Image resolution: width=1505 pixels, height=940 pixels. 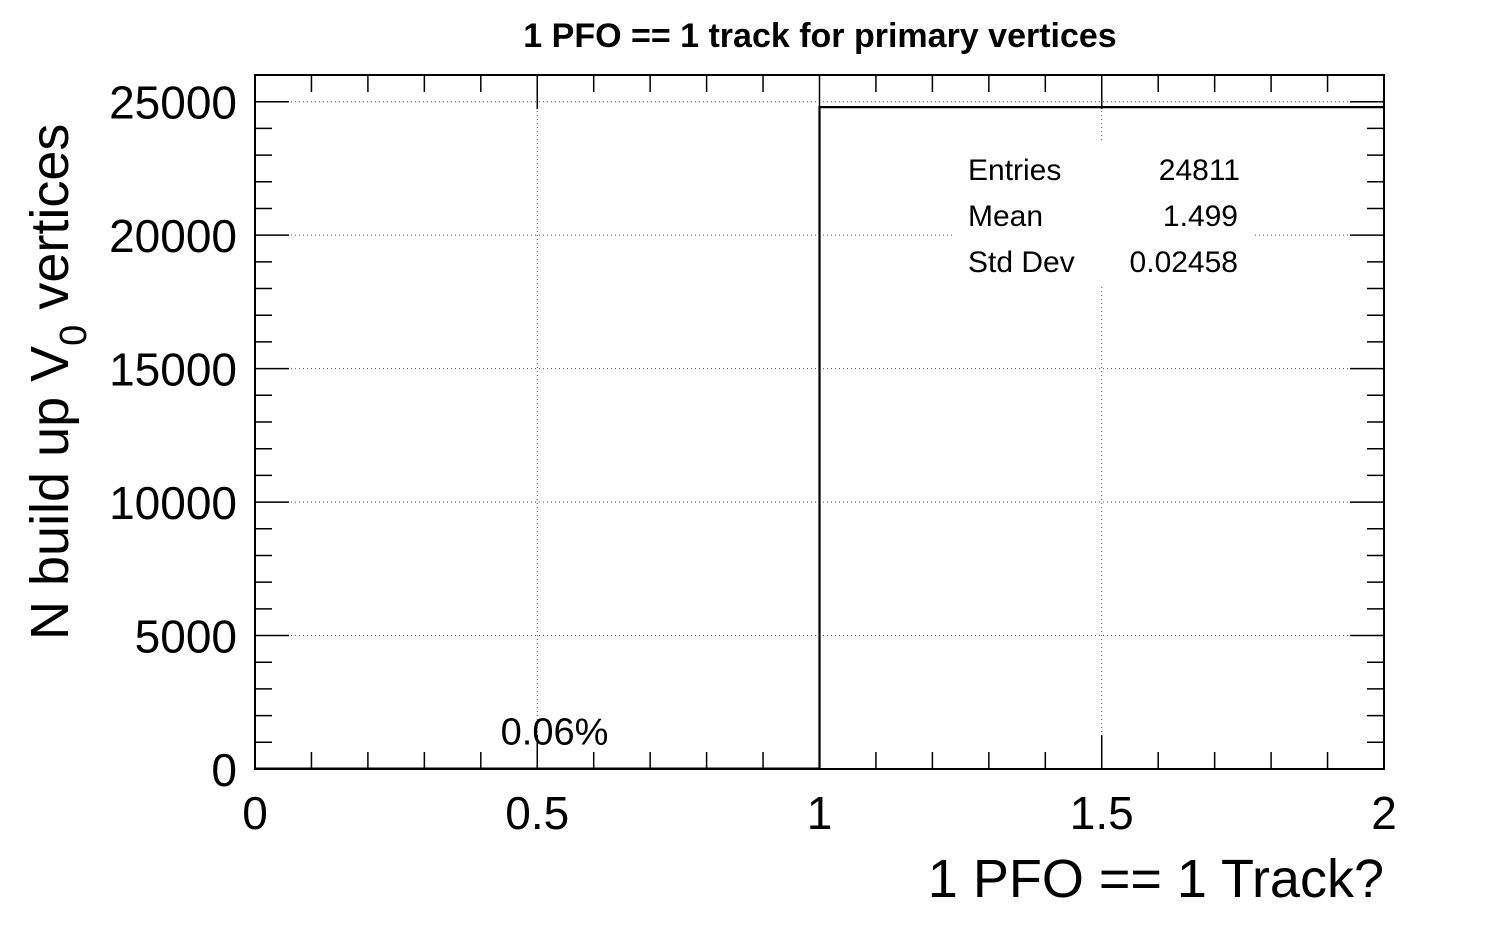 What do you see at coordinates (1199, 170) in the screenshot?
I see `stats-entries-value: 24811` at bounding box center [1199, 170].